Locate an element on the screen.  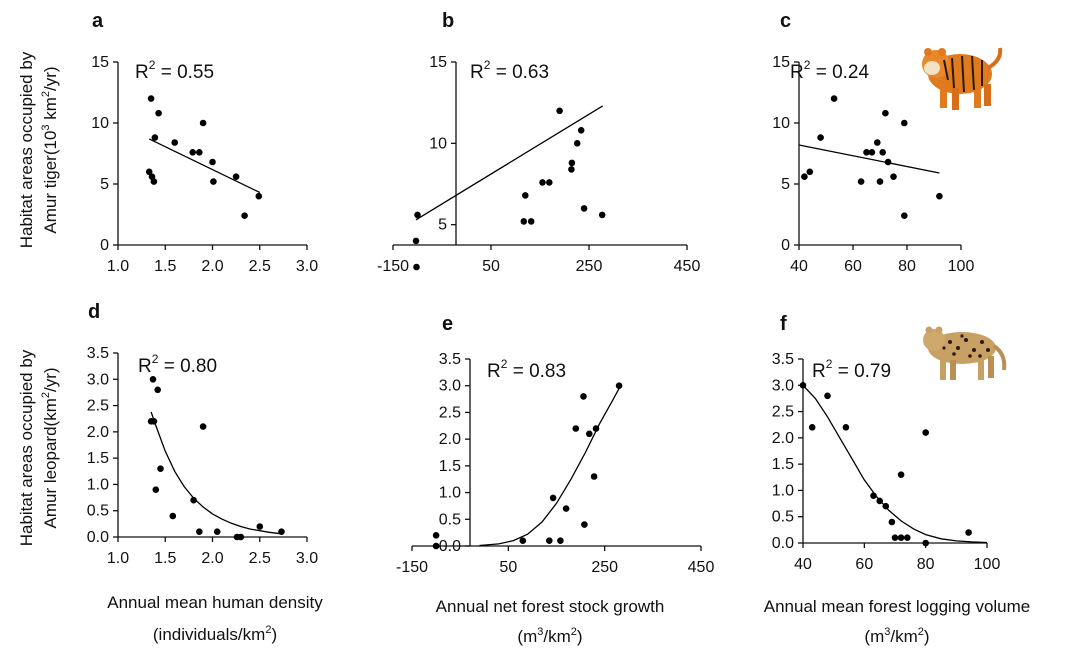
y-tick-label-d: 3.0 is located at coordinates (98, 379).